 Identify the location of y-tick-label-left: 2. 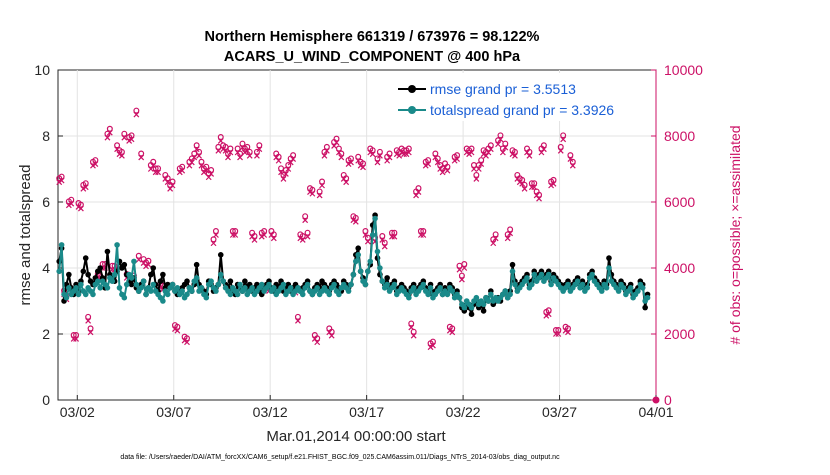
(46, 334).